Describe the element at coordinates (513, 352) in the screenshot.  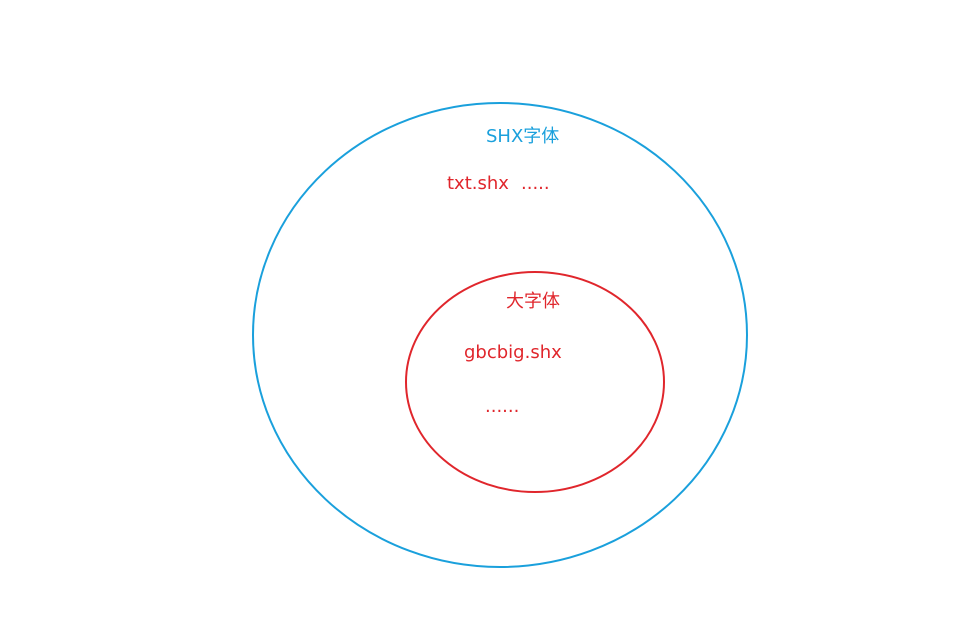
I see `inner-set-item-gbcbig: gbcbig.shx` at that location.